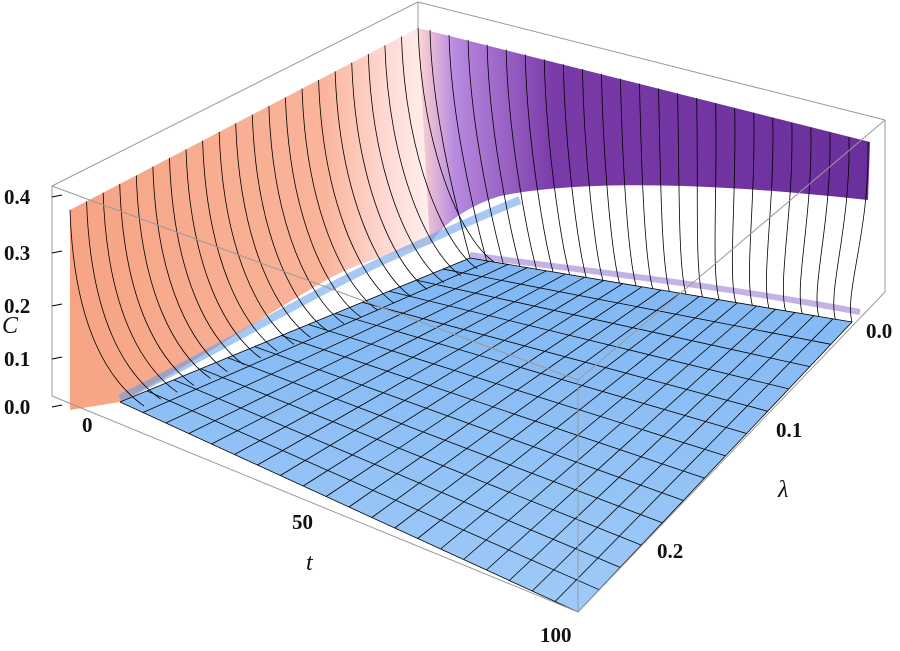 This screenshot has width=900, height=651. I want to click on t-axis-label: t, so click(310, 563).